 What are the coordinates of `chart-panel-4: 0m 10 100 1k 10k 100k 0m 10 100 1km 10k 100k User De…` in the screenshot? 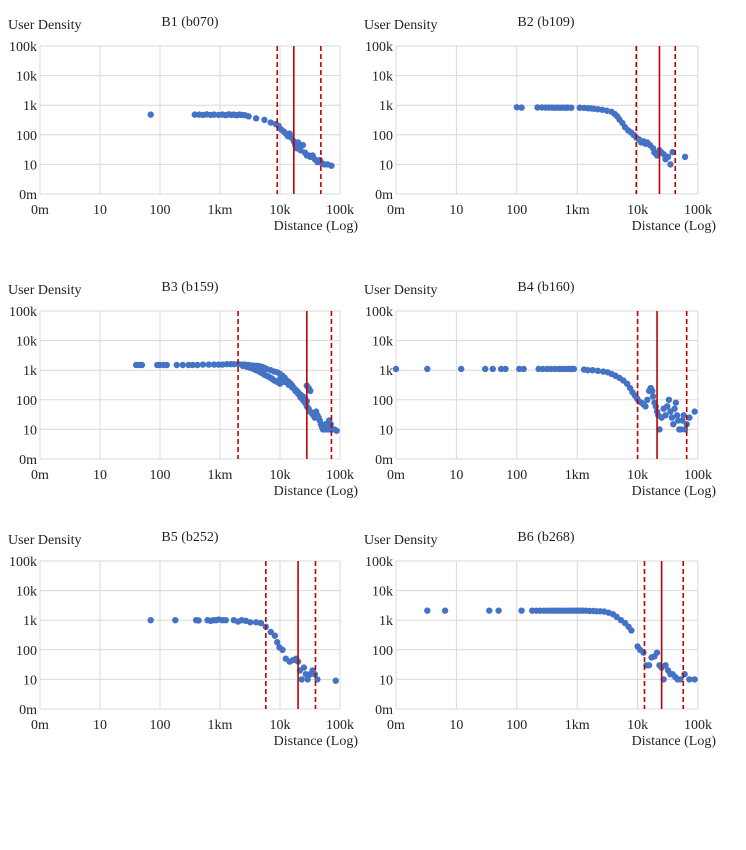 It's located at (540, 389).